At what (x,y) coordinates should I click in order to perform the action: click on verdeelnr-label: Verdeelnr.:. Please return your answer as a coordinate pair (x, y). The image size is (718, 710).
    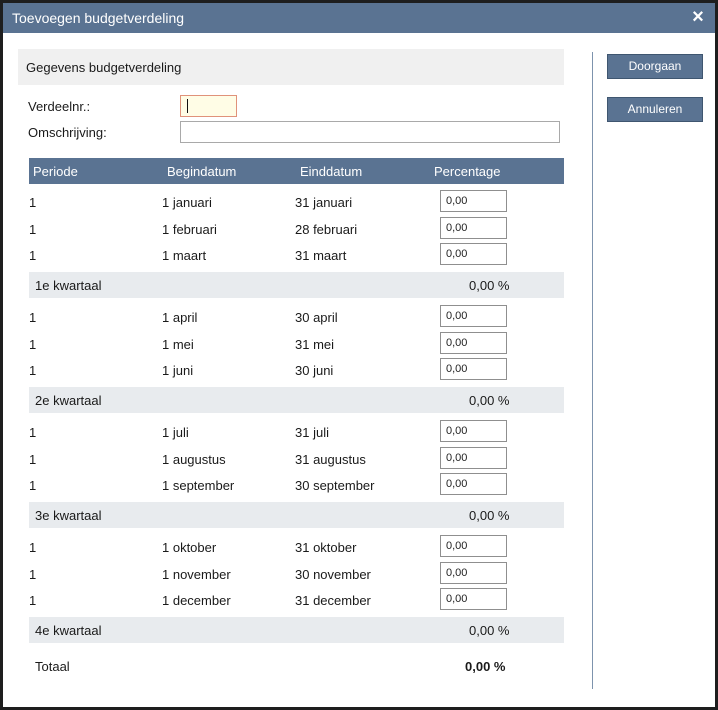
    Looking at the image, I should click on (59, 106).